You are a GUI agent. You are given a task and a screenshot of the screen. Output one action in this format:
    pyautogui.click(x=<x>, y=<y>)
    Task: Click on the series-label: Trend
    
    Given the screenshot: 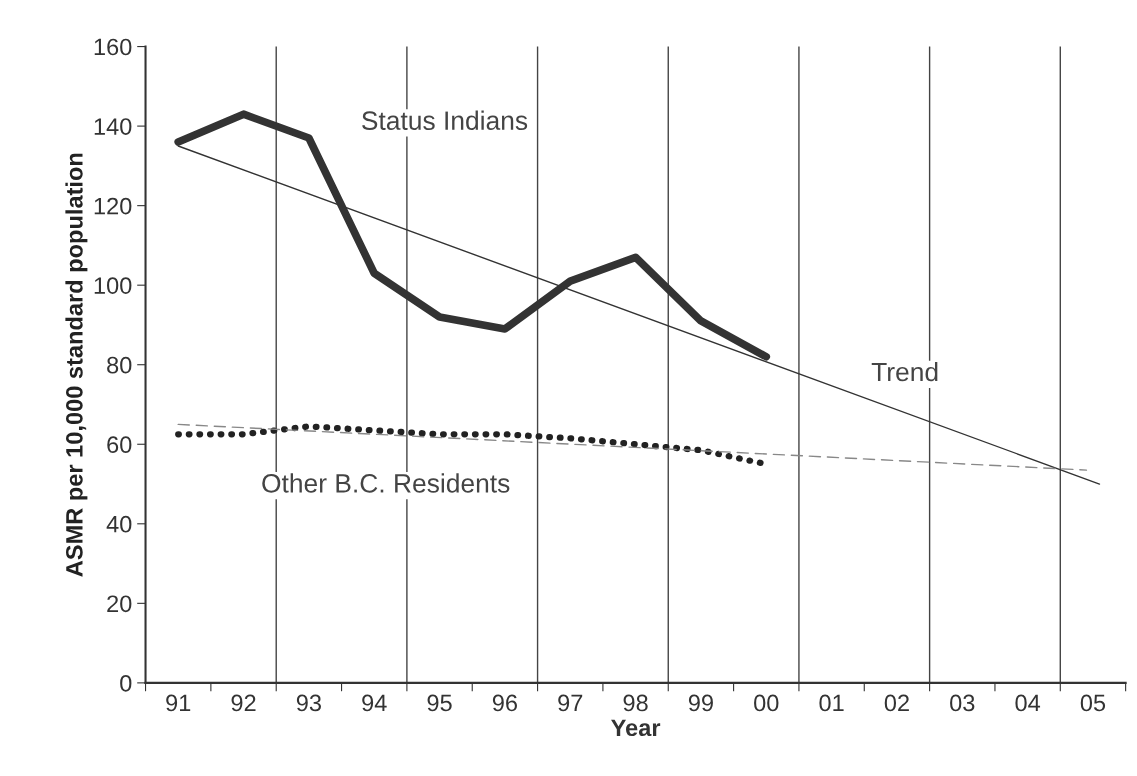 What is the action you would take?
    pyautogui.click(x=904, y=371)
    